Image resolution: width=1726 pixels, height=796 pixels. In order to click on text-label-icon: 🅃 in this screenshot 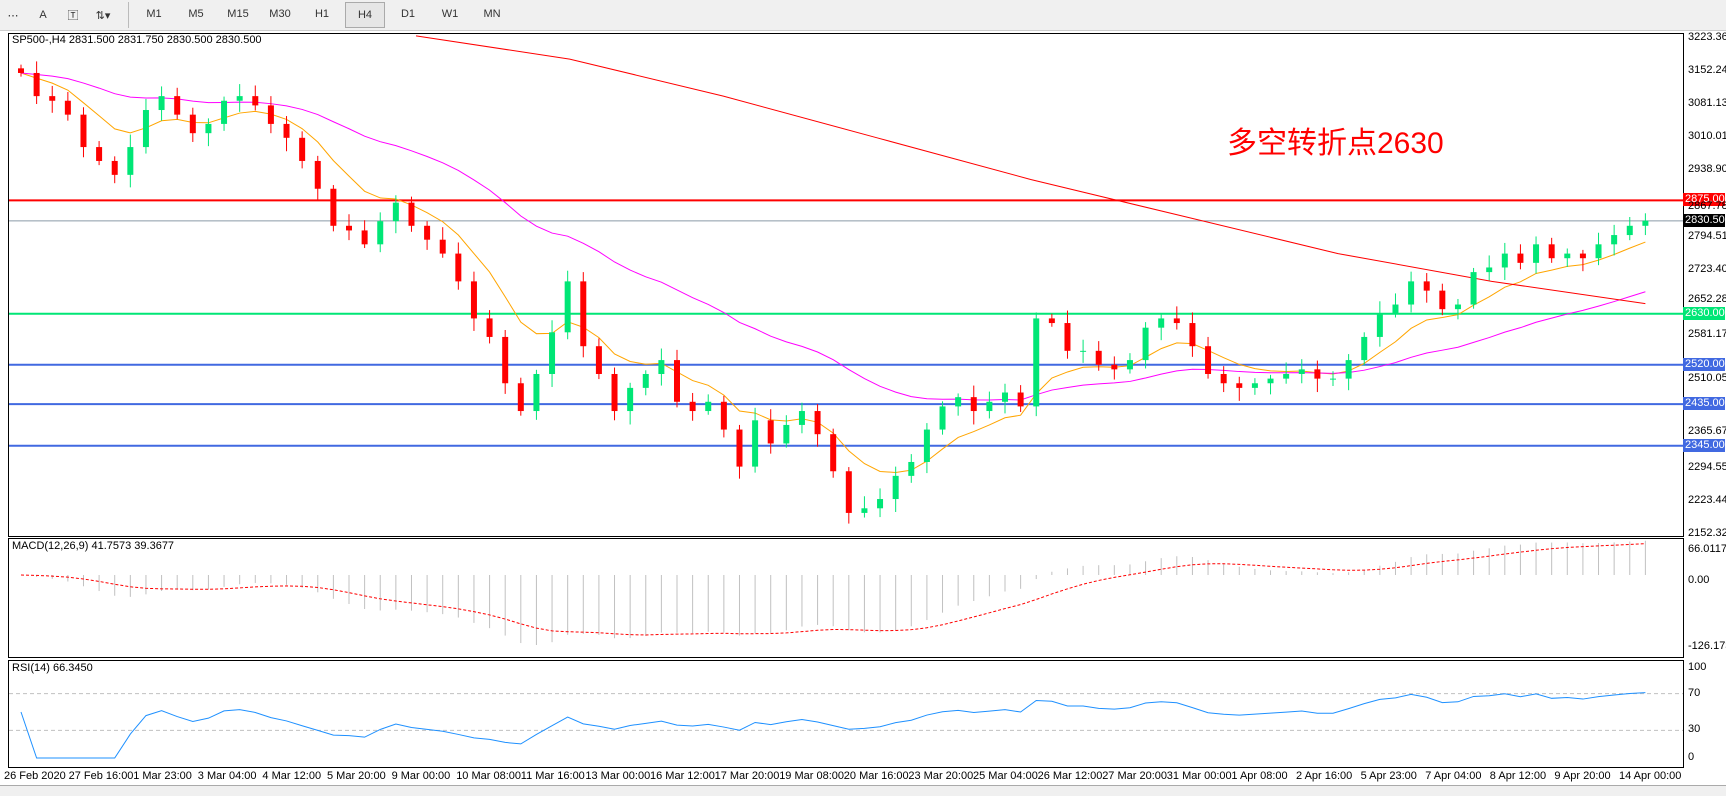, I will do `click(73, 16)`.